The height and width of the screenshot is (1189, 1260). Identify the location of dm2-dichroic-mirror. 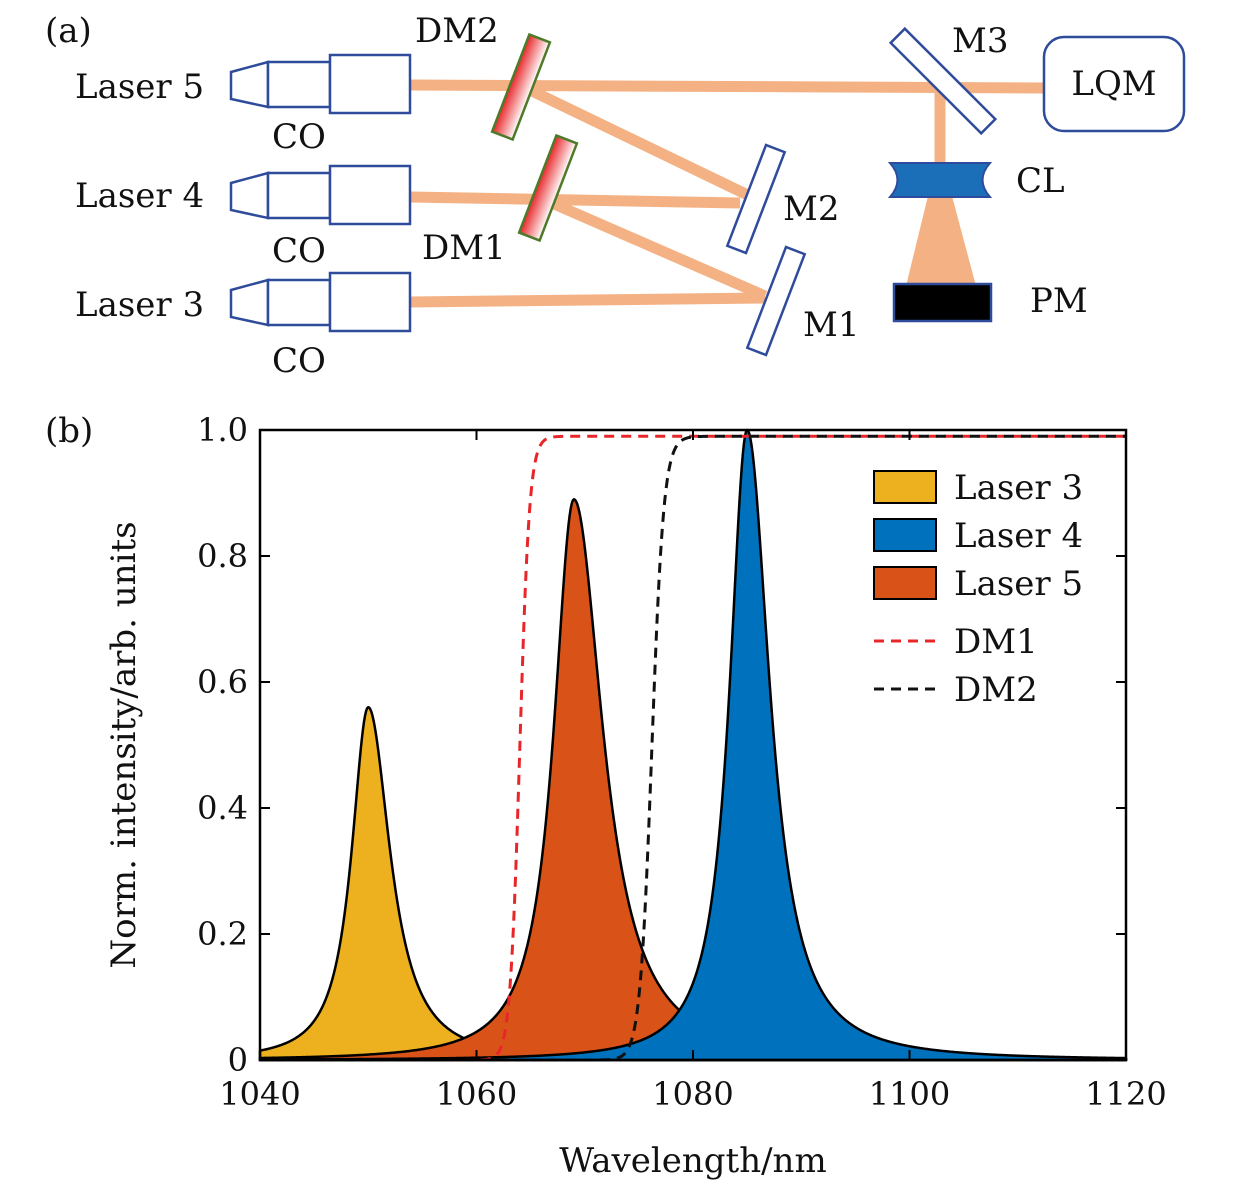
(521, 87).